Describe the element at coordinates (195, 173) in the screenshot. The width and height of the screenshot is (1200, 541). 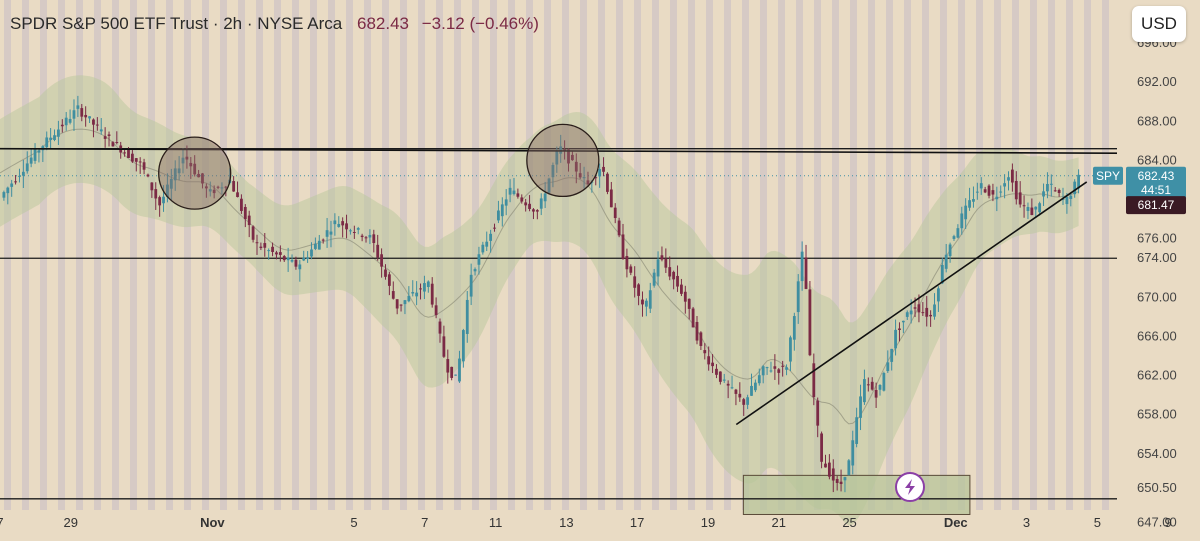
I see `highlight-circle` at that location.